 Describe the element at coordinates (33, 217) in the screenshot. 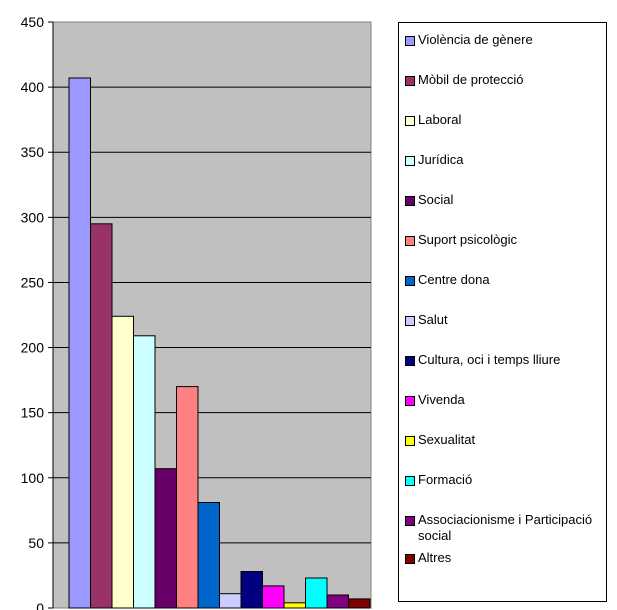

I see `y-tick-label: 300` at that location.